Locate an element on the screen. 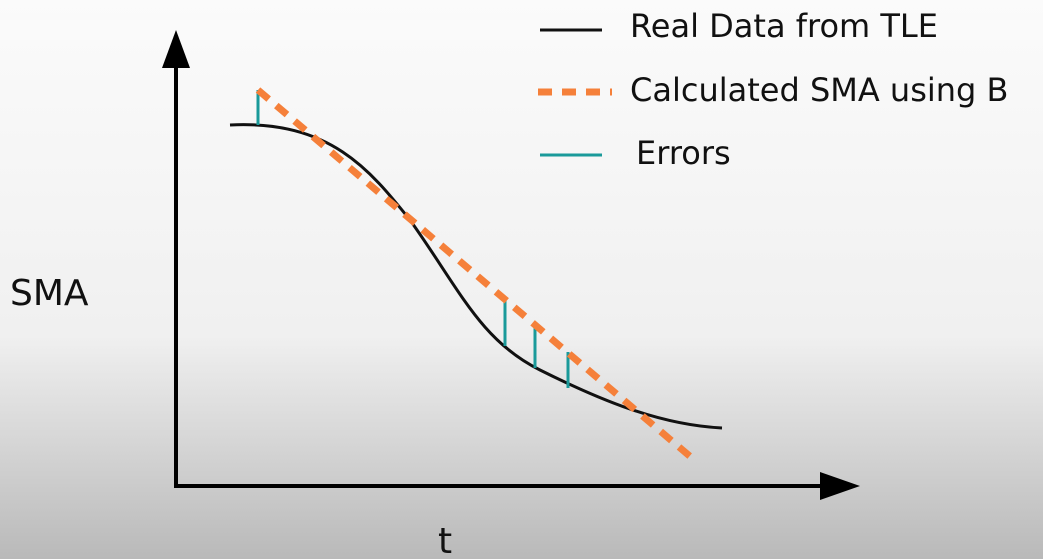 This screenshot has width=1043, height=559. x-axis-label: t is located at coordinates (445, 540).